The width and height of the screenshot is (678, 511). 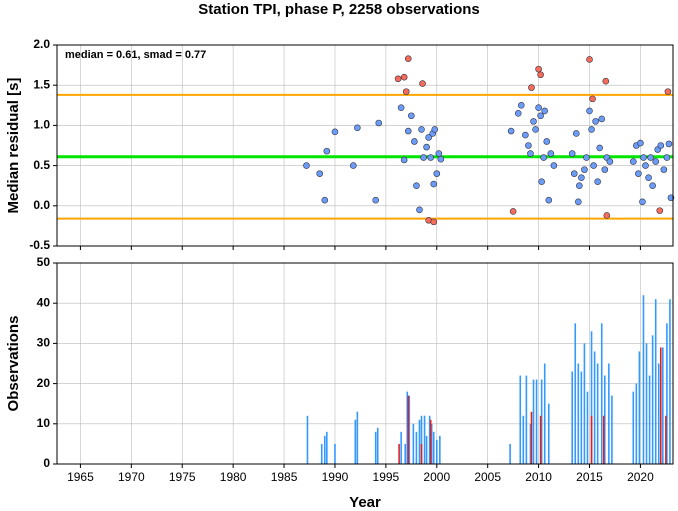 I want to click on y-tick-label: 1.0, so click(x=41, y=125).